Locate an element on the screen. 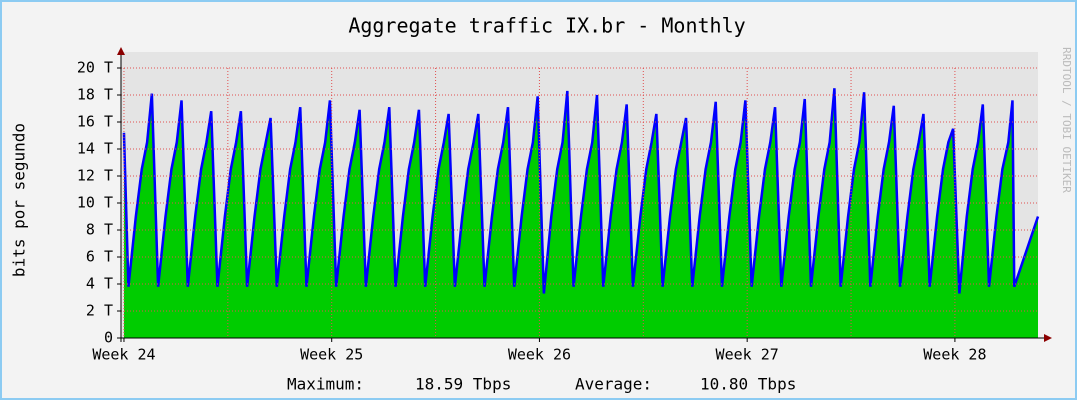  footer-value: 18.59 Tbps is located at coordinates (463, 384).